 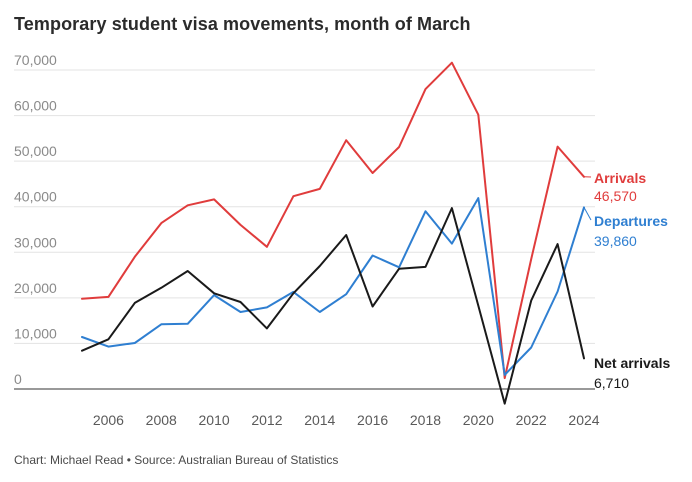 What do you see at coordinates (425, 420) in the screenshot?
I see `x-tick-label: 2018` at bounding box center [425, 420].